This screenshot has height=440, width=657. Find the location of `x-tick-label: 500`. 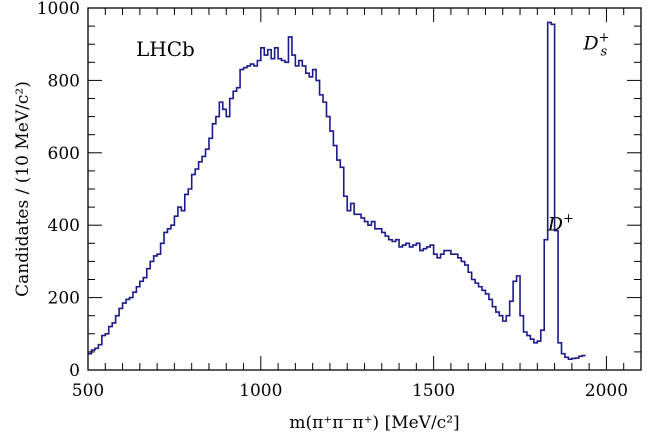

x-tick-label: 500 is located at coordinates (88, 391).